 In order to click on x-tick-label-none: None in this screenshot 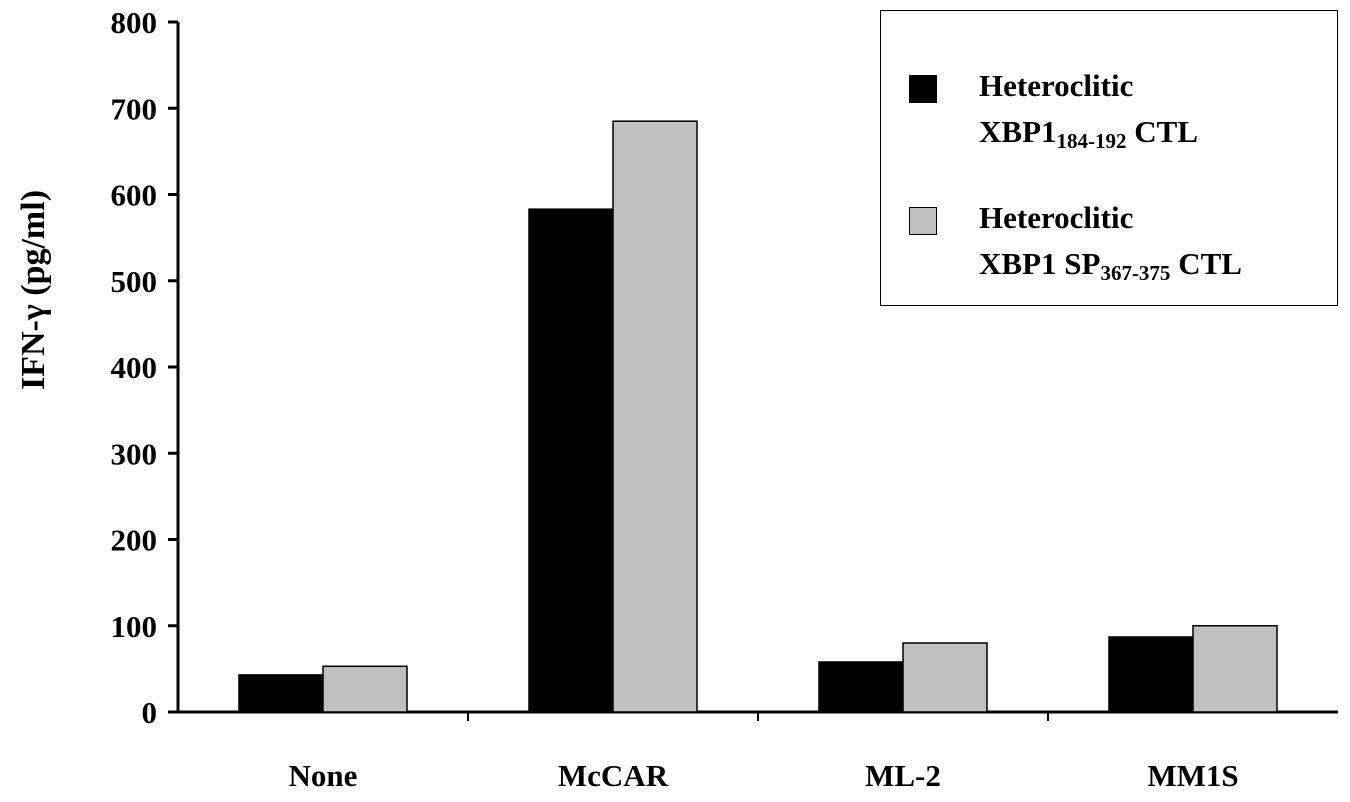, I will do `click(323, 775)`.